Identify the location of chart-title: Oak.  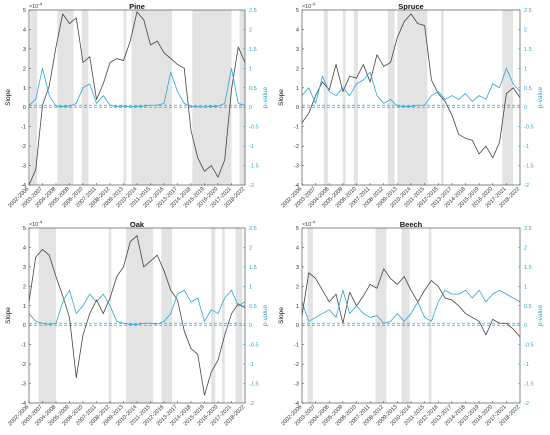
(137, 224).